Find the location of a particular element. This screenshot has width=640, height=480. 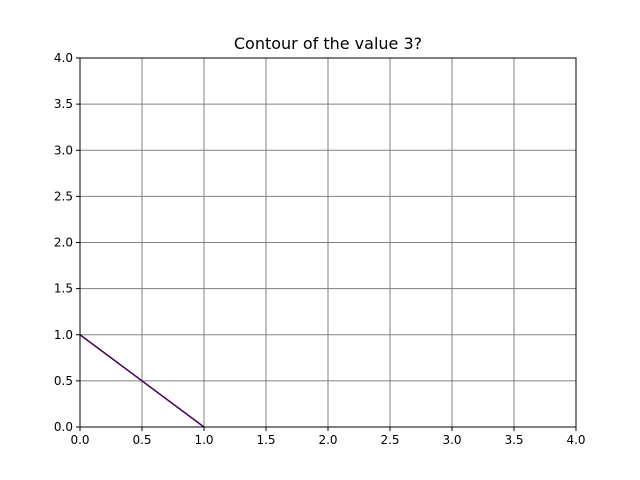

x-tick-label-3: 1.5 is located at coordinates (265, 440).